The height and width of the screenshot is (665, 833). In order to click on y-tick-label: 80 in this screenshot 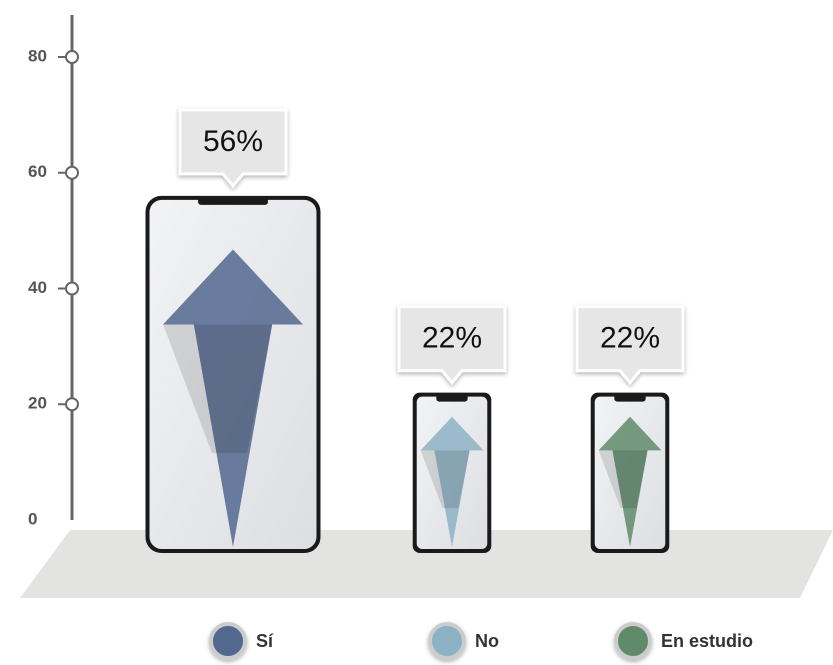, I will do `click(37, 55)`.